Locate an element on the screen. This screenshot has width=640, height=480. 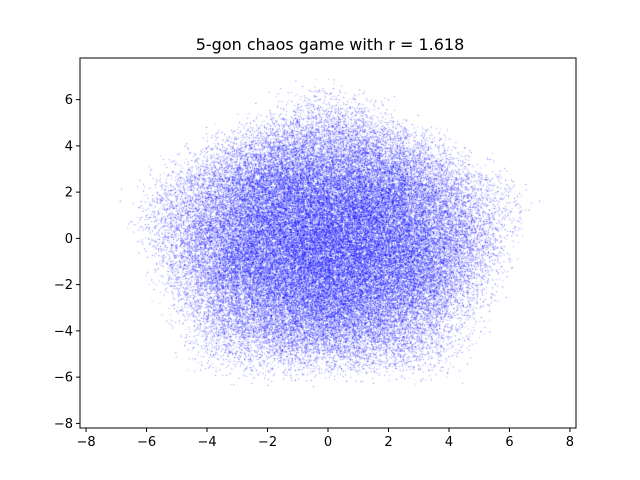
x-tick-label: 8 is located at coordinates (570, 442).